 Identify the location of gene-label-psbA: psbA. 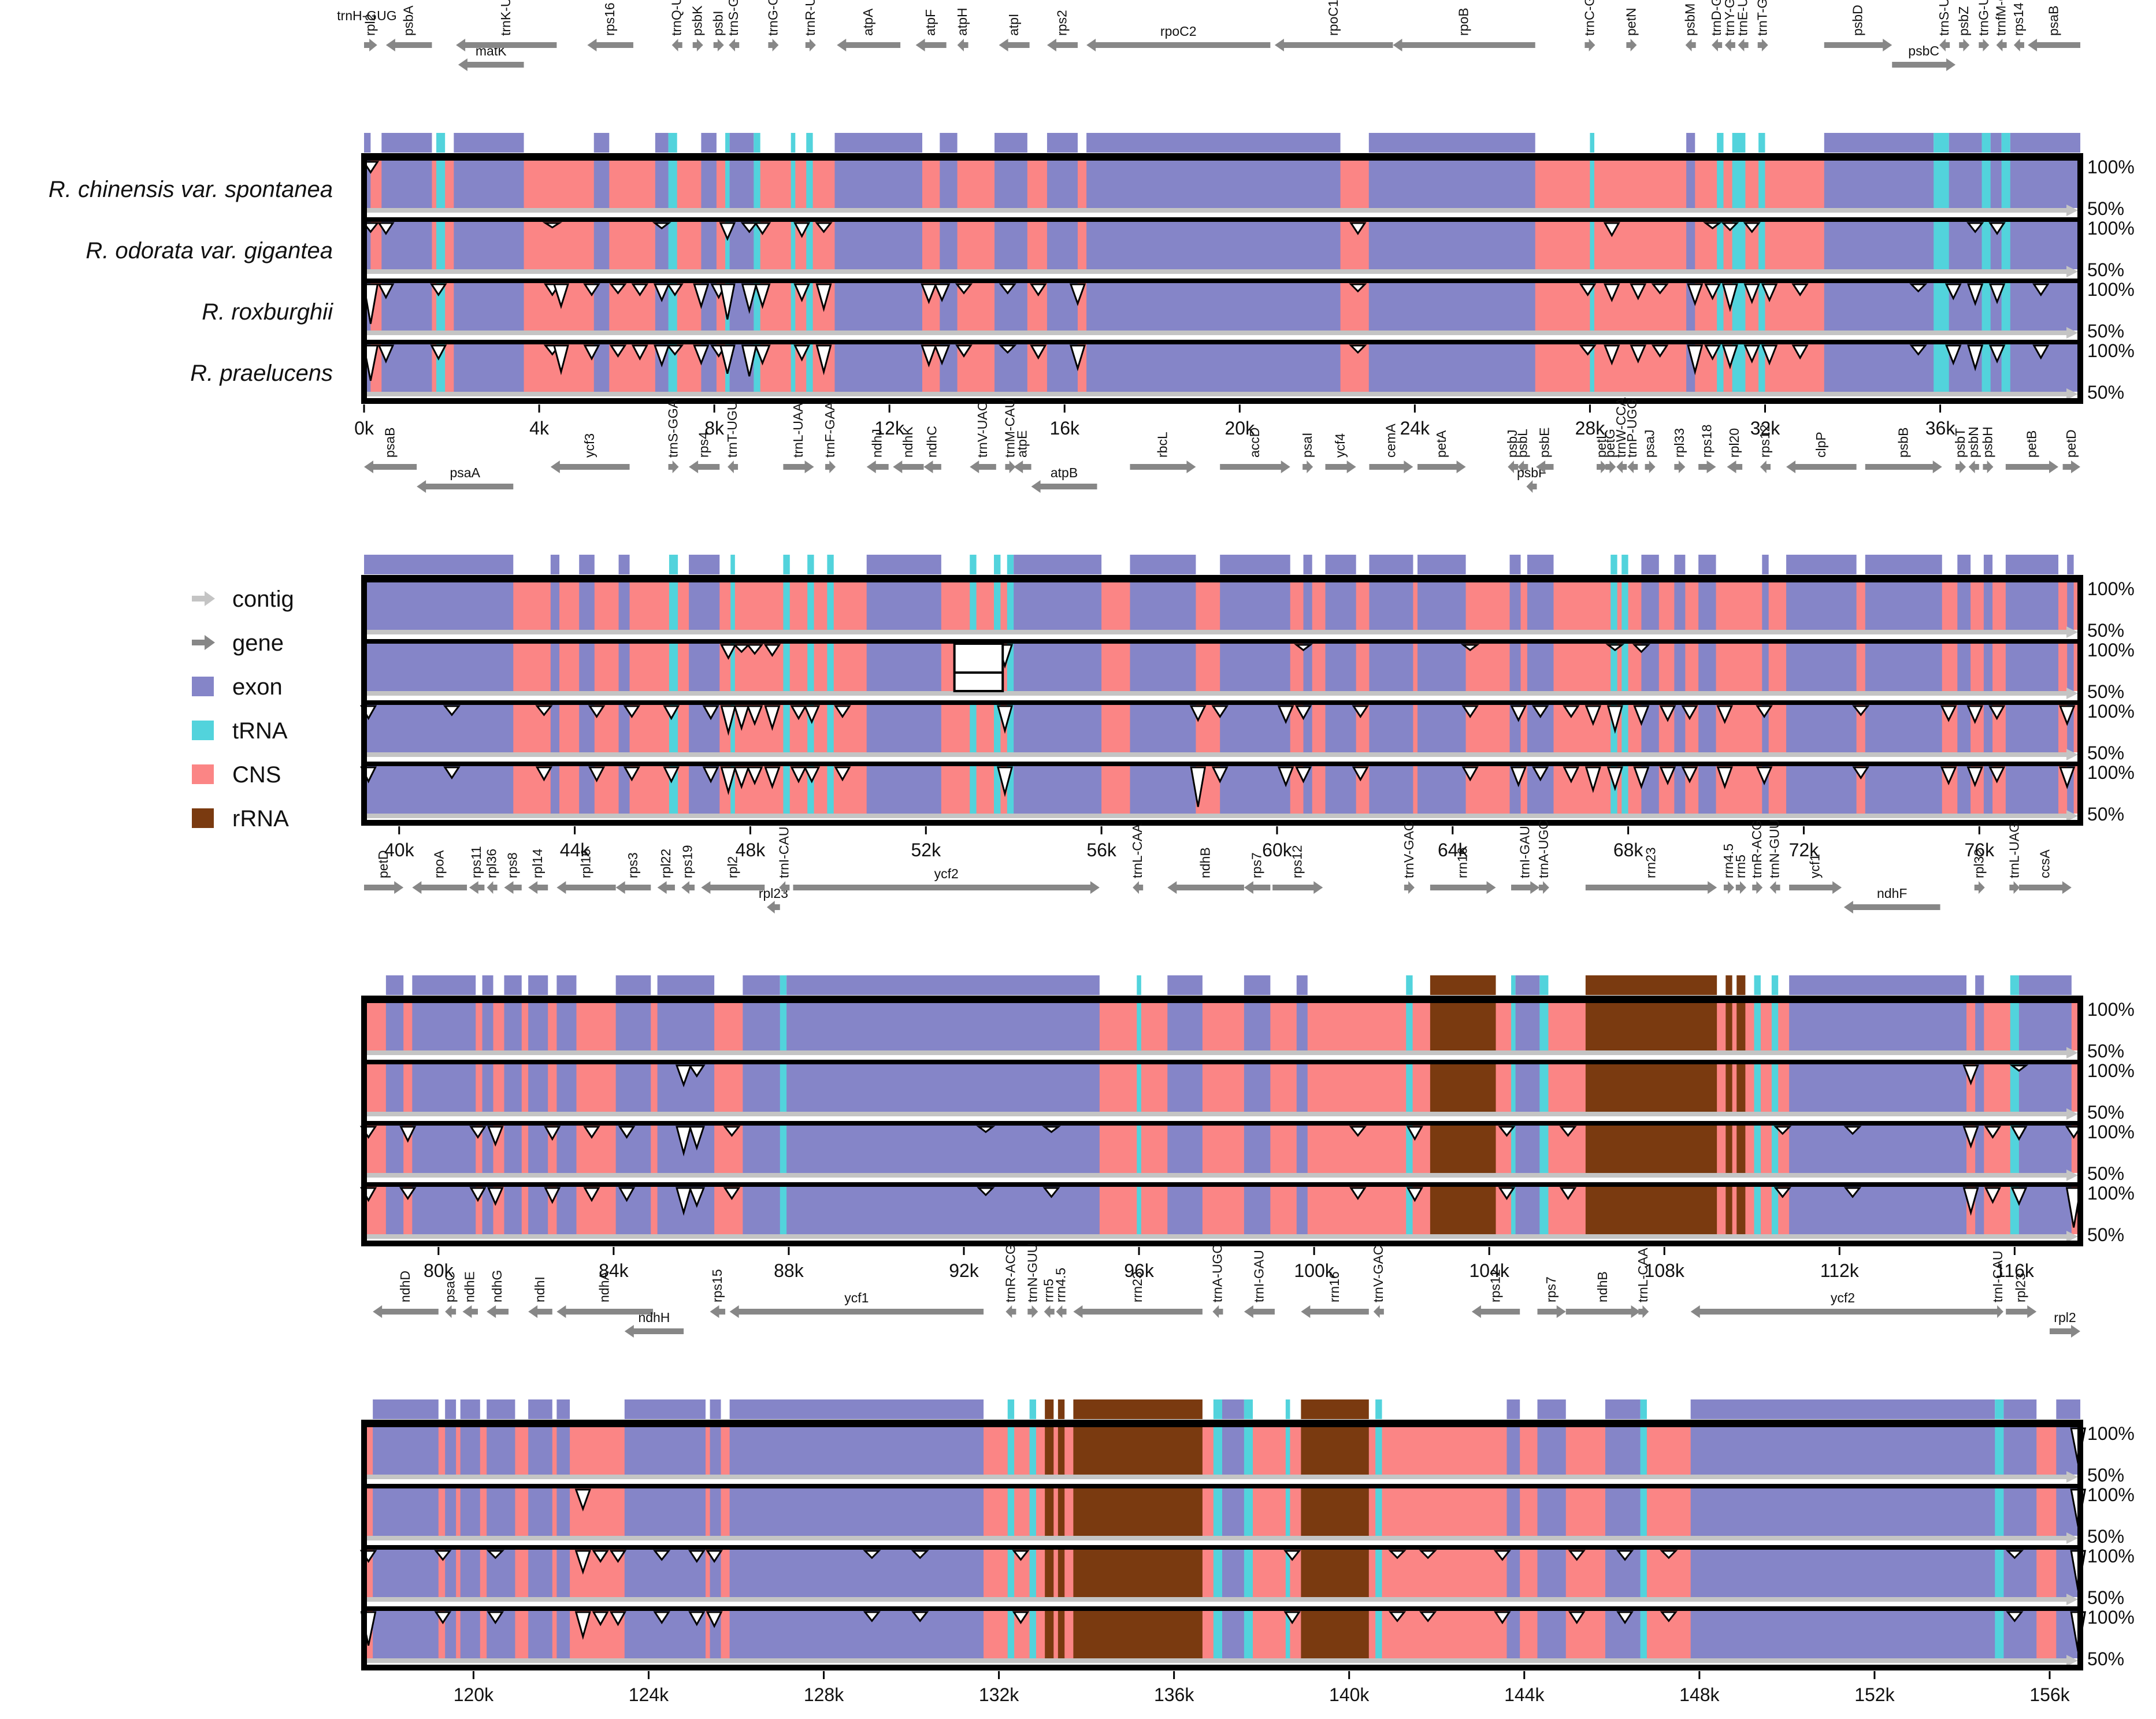
(408, 20).